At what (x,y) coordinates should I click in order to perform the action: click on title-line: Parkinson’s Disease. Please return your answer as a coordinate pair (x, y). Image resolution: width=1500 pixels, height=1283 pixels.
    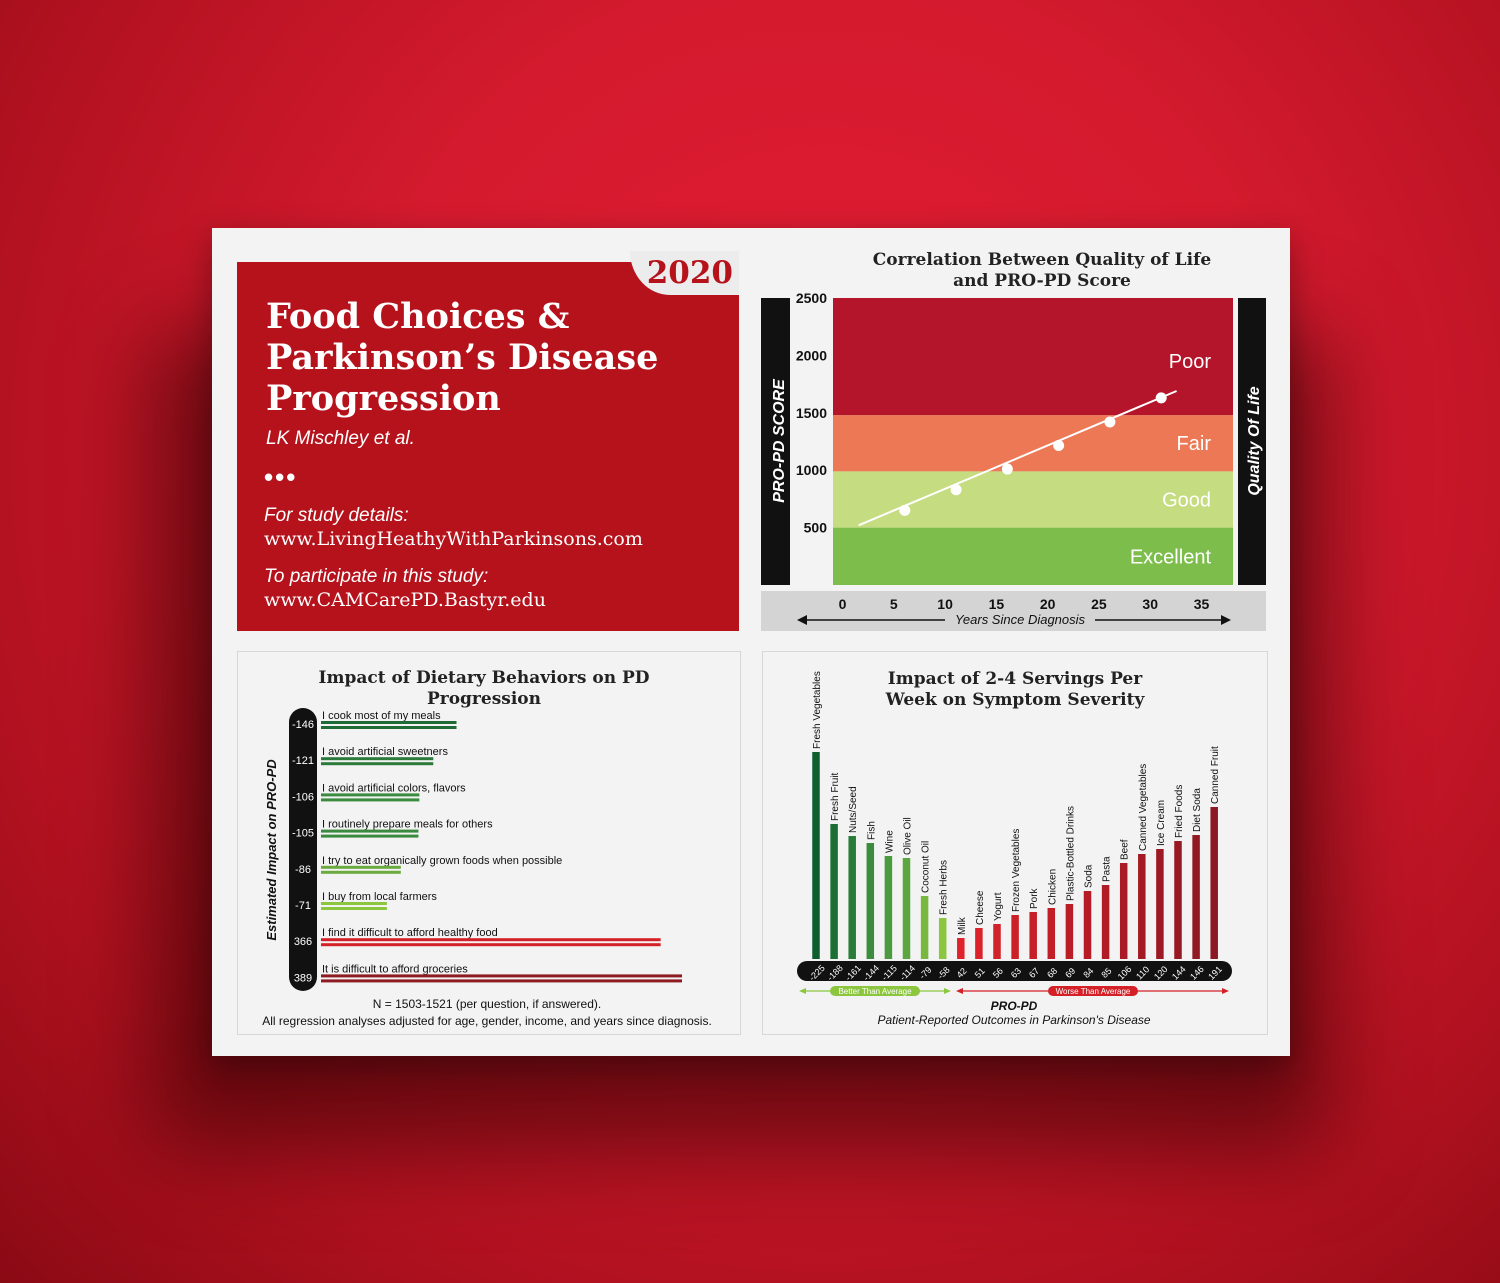
    Looking at the image, I should click on (462, 357).